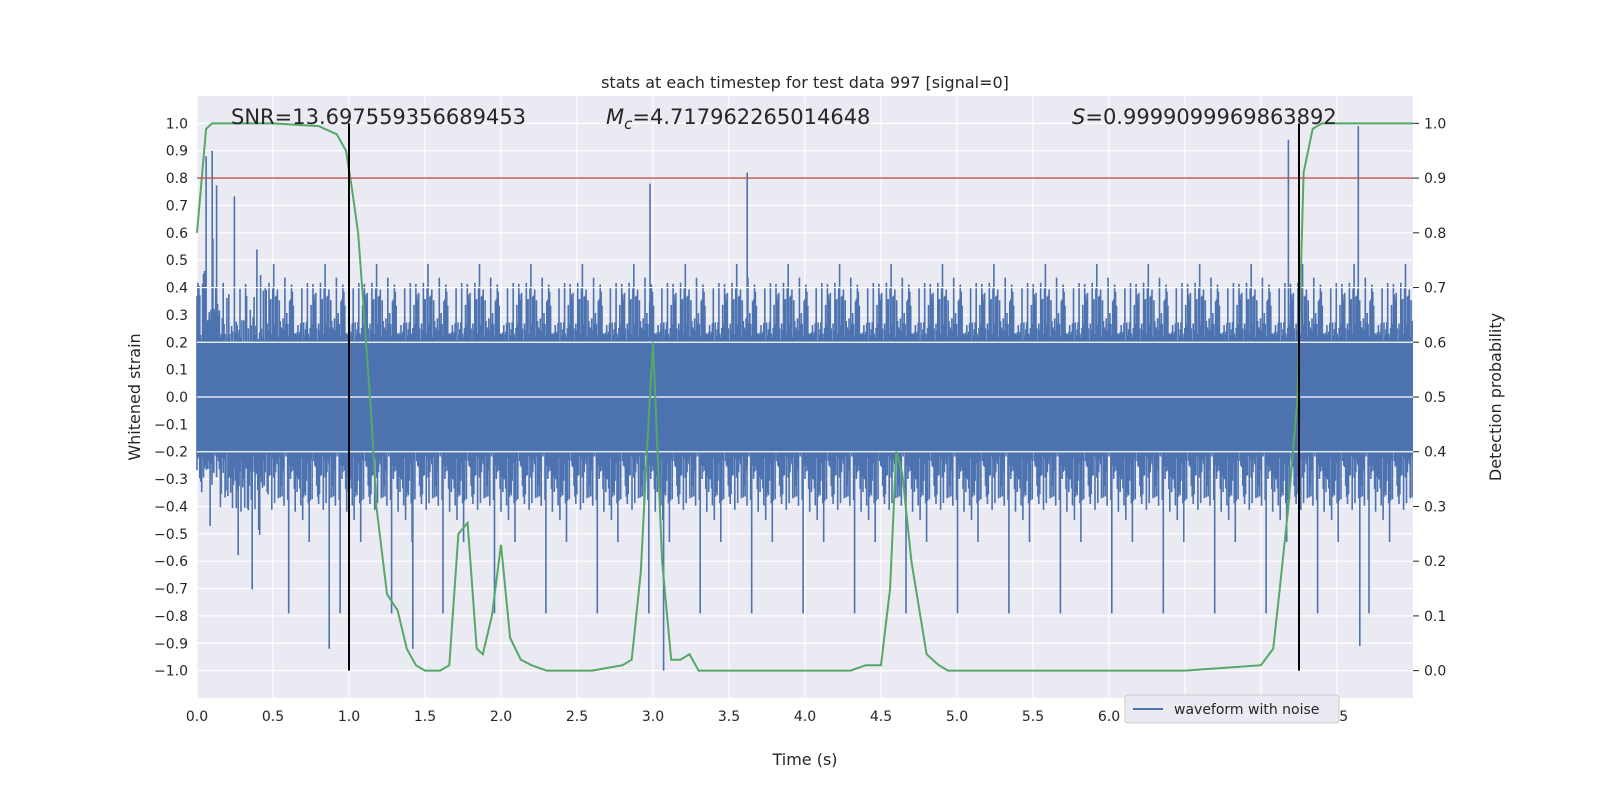  What do you see at coordinates (1435, 398) in the screenshot?
I see `y2-tick-label: 0.5` at bounding box center [1435, 398].